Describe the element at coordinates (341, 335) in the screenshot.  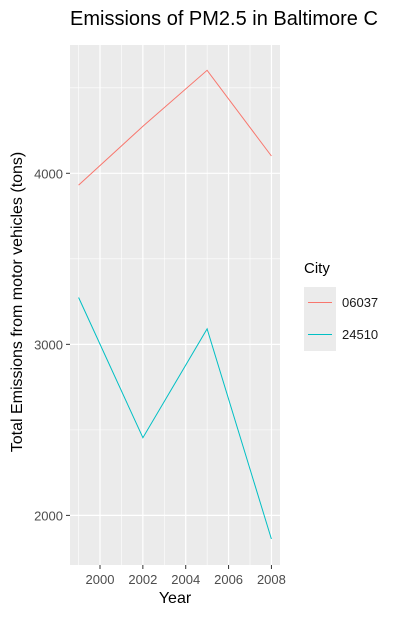
I see `legend-item-24510: 24510` at that location.